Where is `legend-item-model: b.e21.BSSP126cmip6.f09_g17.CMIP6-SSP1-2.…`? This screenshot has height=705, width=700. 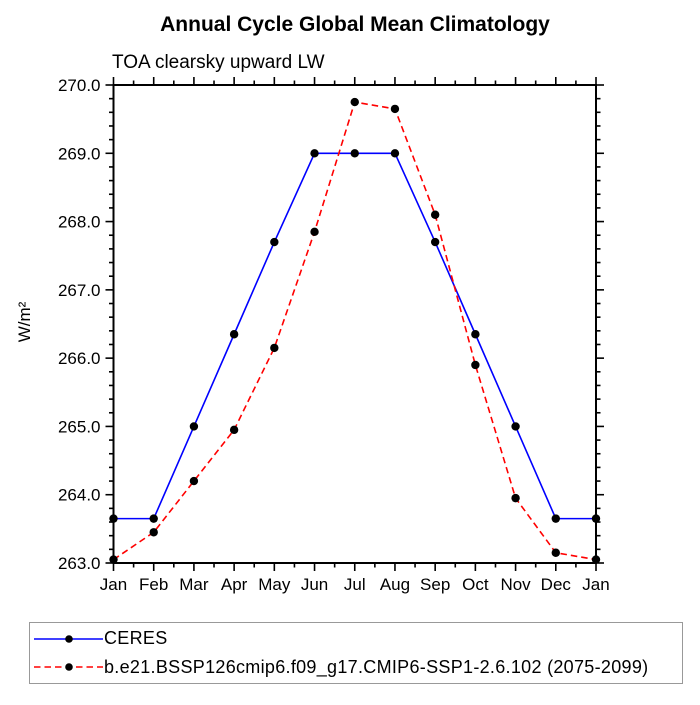 legend-item-model: b.e21.BSSP126cmip6.f09_g17.CMIP6-SSP1-2.… is located at coordinates (357, 667).